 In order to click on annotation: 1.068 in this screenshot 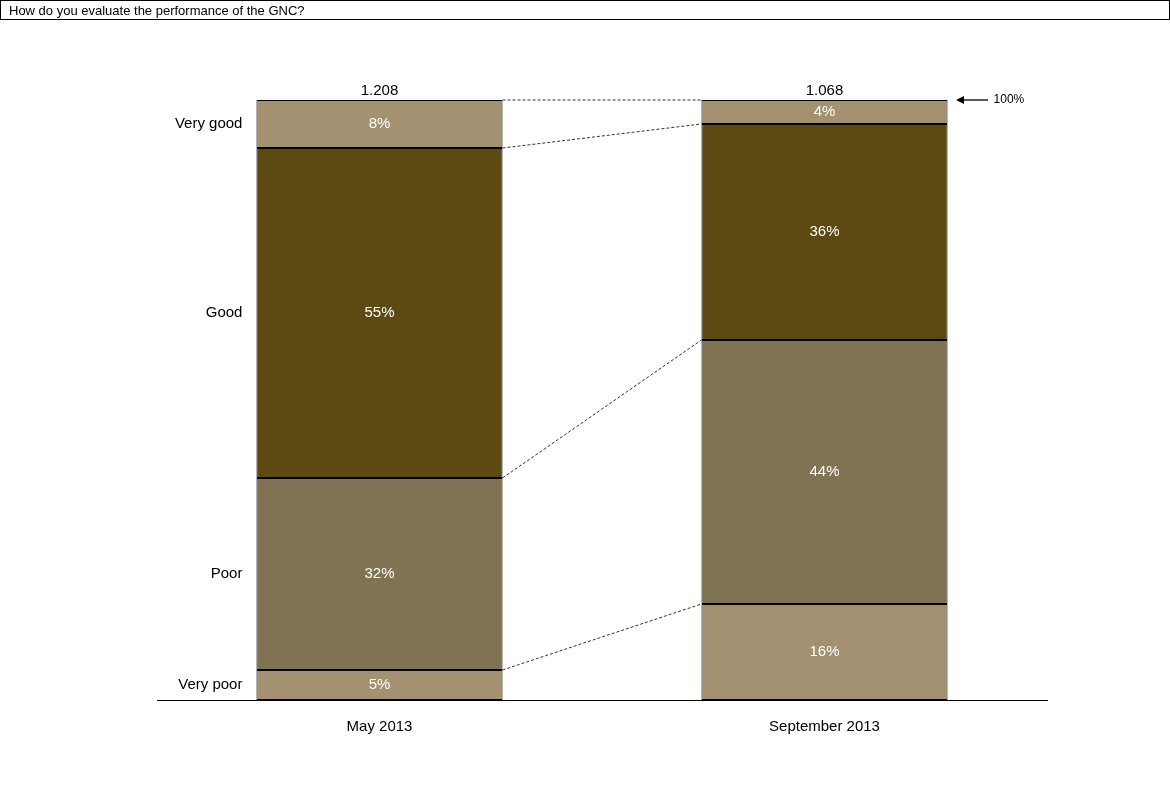, I will do `click(824, 89)`.